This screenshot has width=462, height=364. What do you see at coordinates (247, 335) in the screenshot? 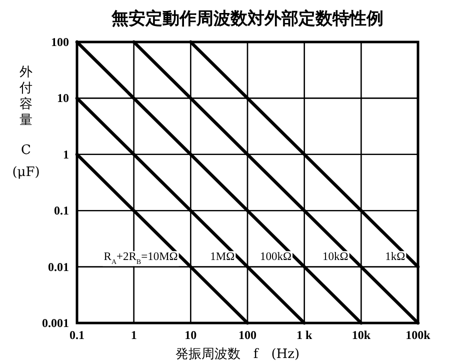
I see `x-tick-label: 100` at bounding box center [247, 335].